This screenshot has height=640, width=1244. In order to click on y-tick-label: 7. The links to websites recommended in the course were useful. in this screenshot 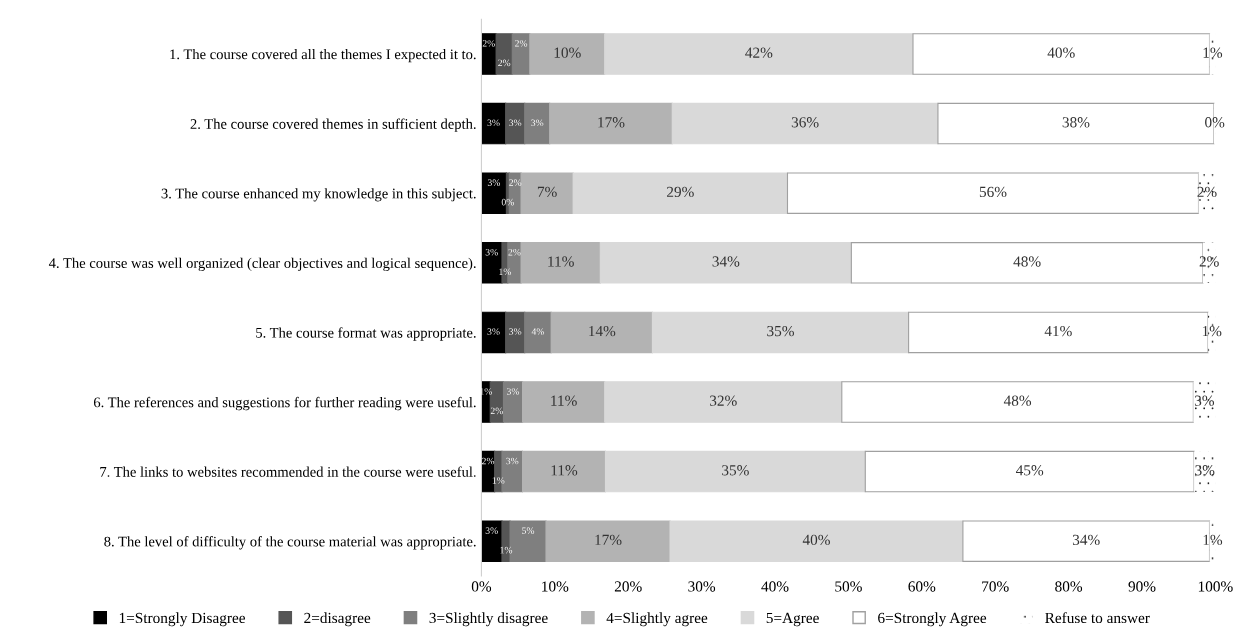, I will do `click(288, 471)`.